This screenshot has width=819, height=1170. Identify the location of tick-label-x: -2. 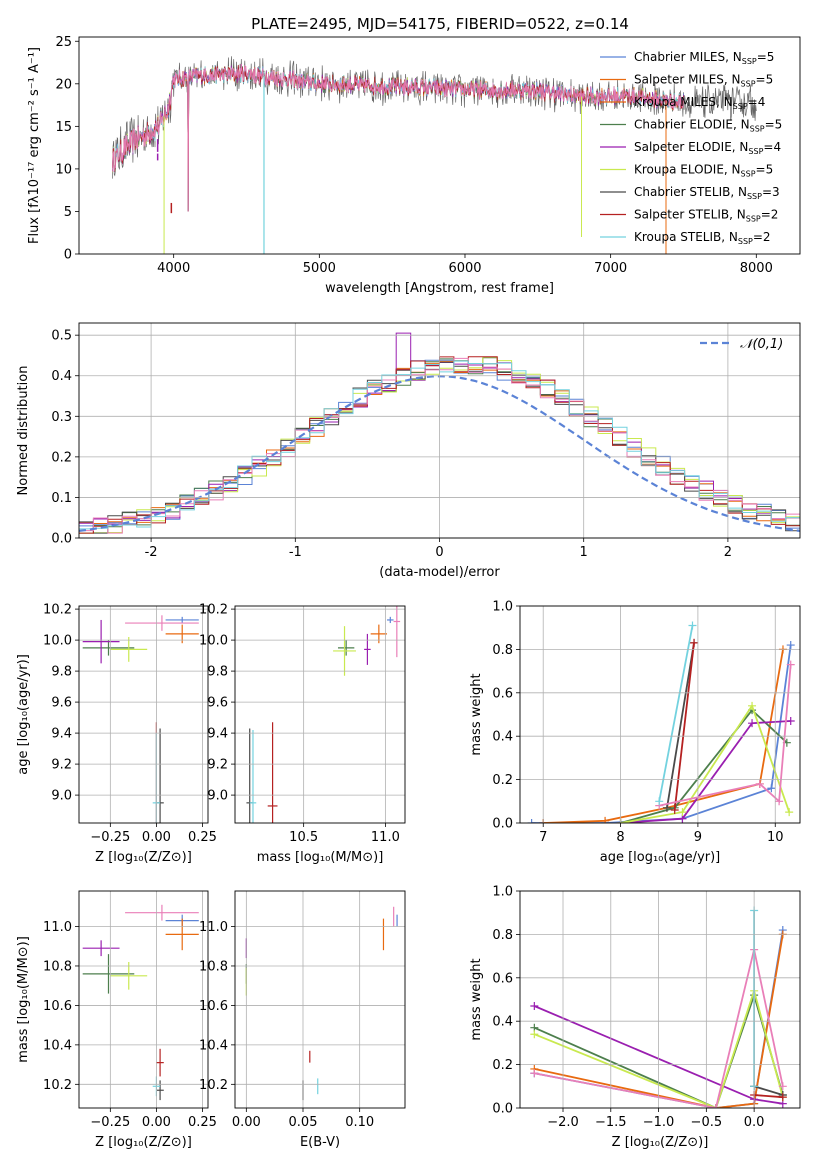
(151, 552).